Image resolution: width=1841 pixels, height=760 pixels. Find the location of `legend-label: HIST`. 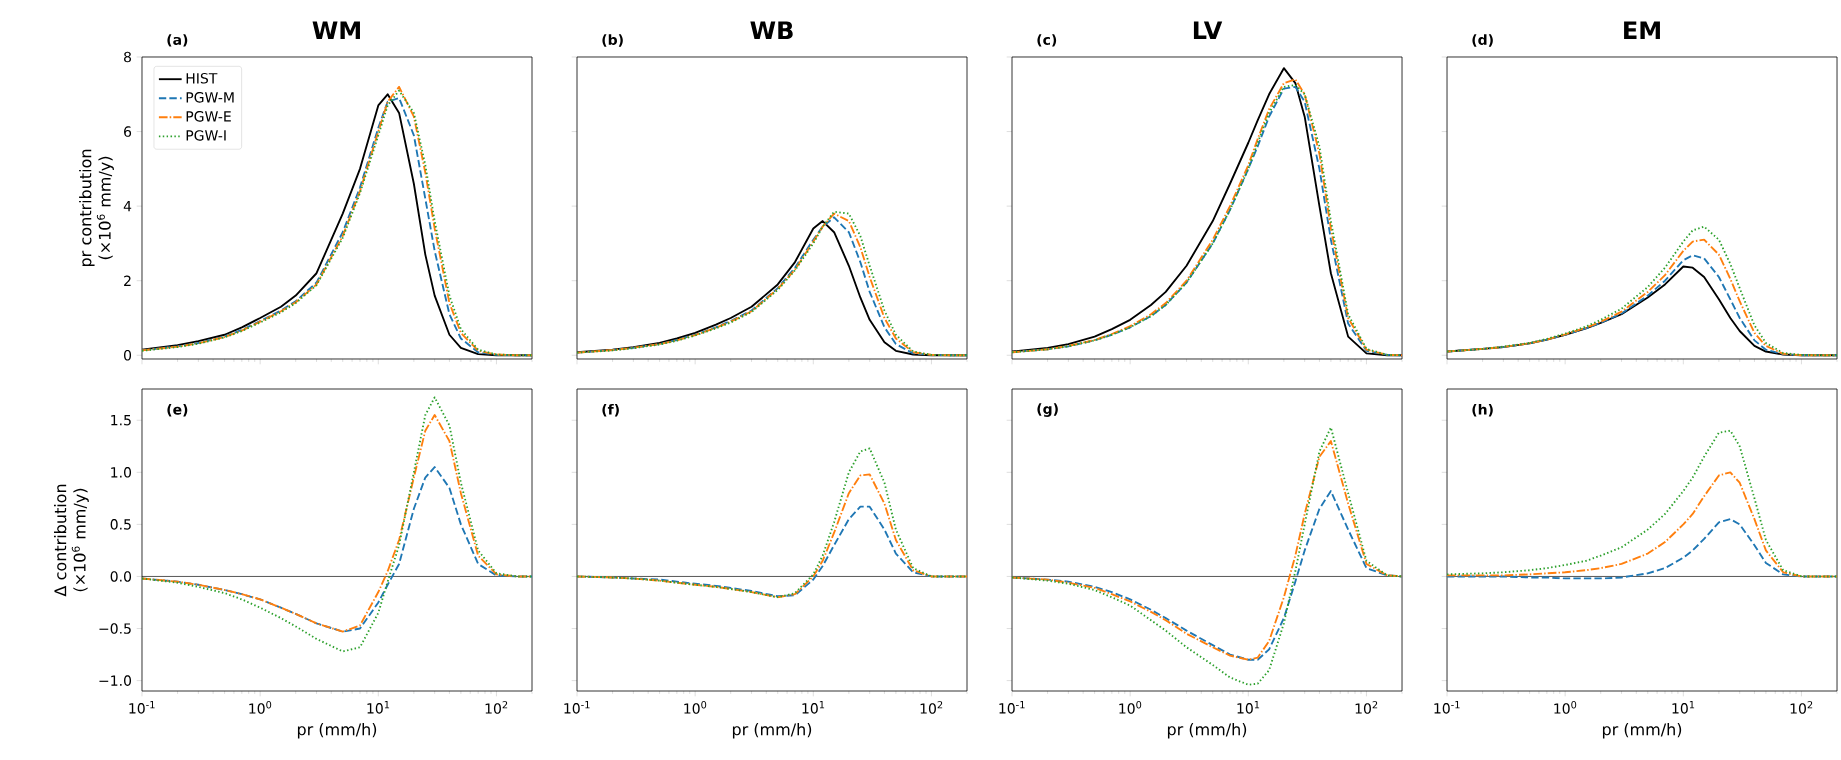

legend-label: HIST is located at coordinates (202, 78).